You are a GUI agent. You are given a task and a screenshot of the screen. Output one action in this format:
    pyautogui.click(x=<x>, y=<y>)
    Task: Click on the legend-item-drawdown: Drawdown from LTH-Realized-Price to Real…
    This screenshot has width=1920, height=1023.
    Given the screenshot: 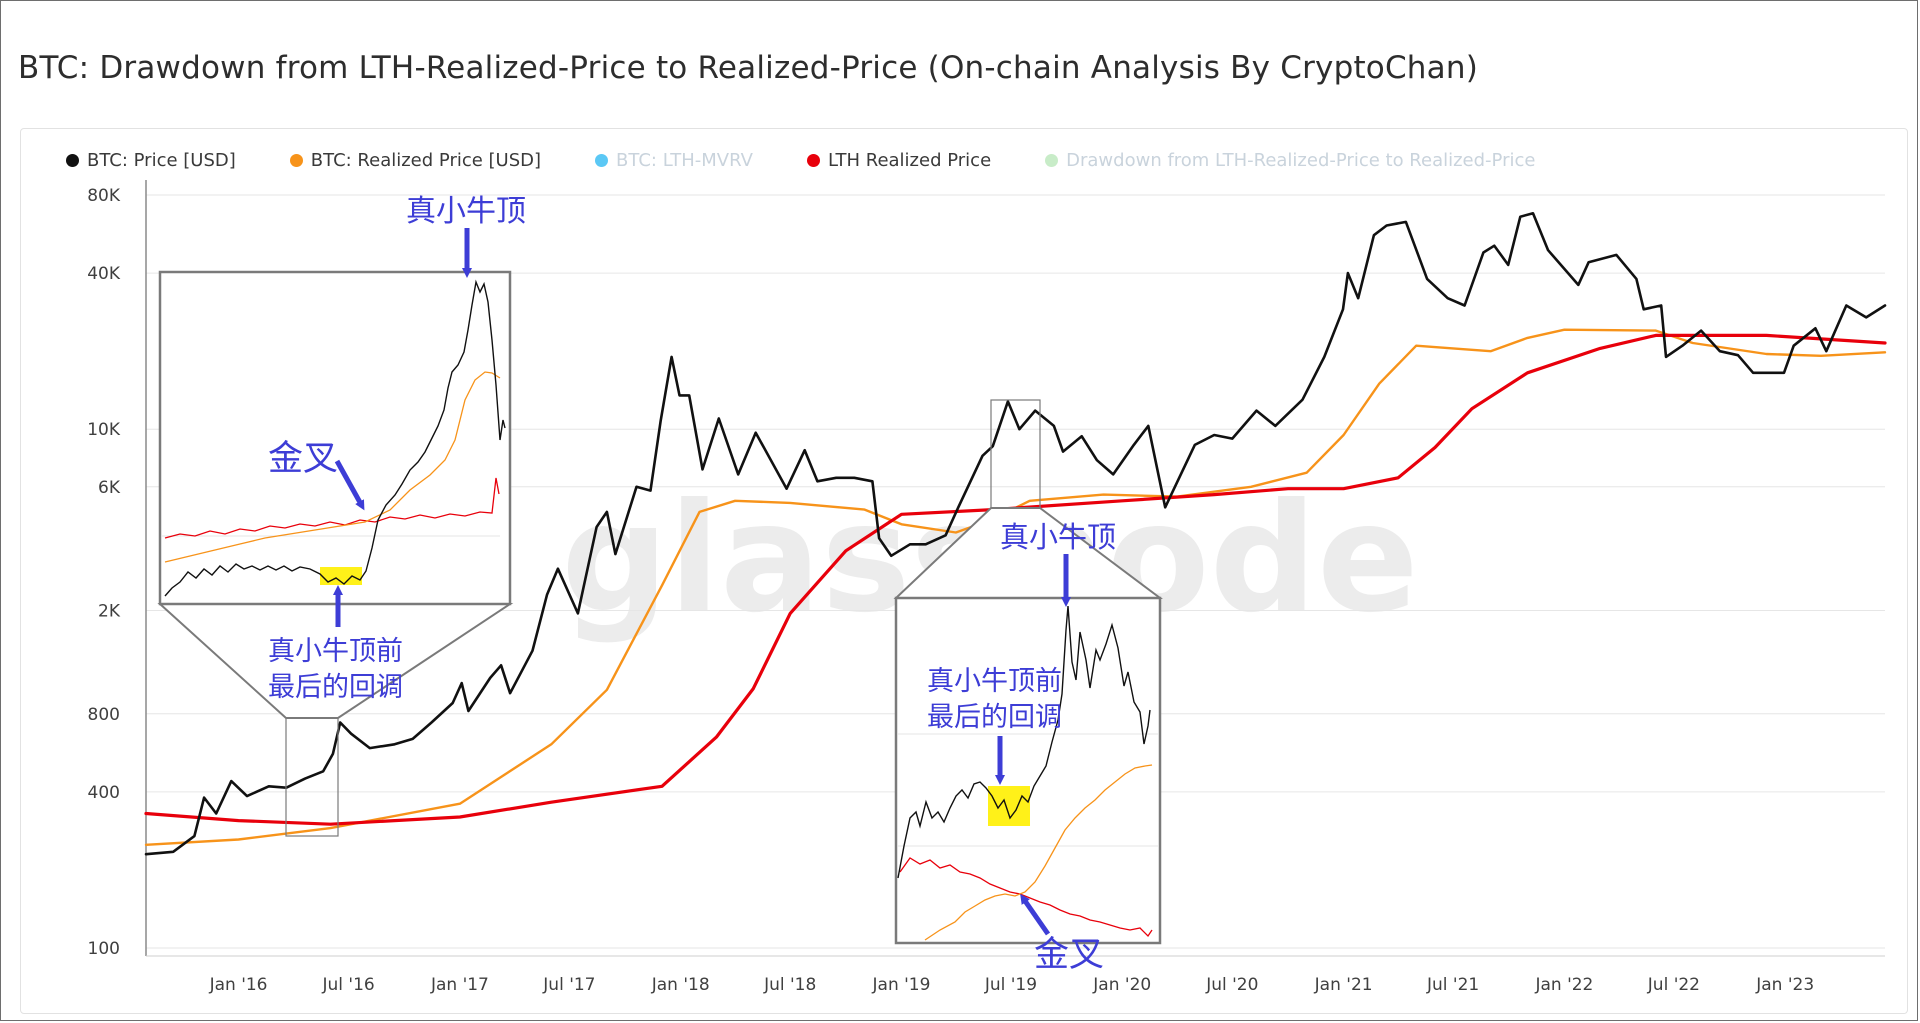 What is the action you would take?
    pyautogui.click(x=1290, y=160)
    